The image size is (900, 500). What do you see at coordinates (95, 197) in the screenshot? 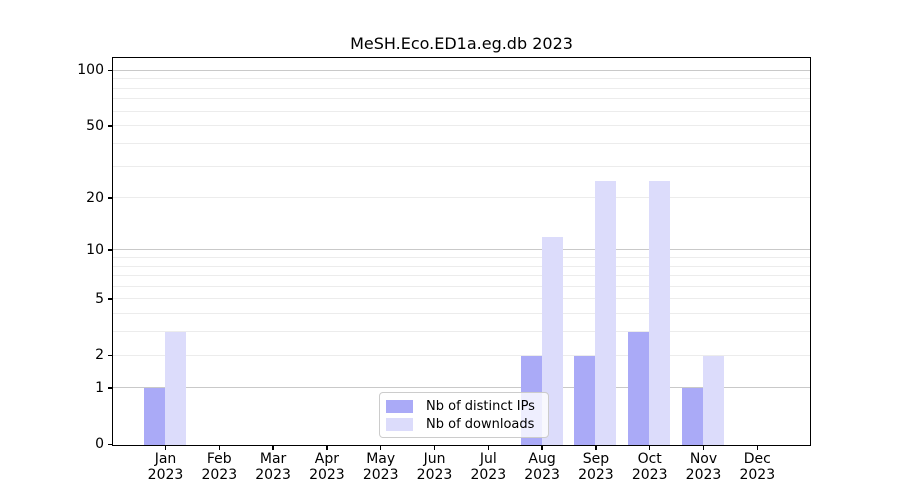
I see `y-tick-label: 20` at bounding box center [95, 197].